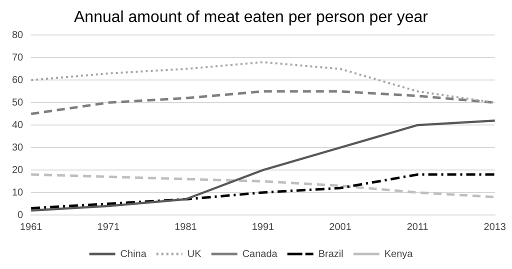 Image resolution: width=512 pixels, height=269 pixels. I want to click on legend-label: China, so click(133, 254).